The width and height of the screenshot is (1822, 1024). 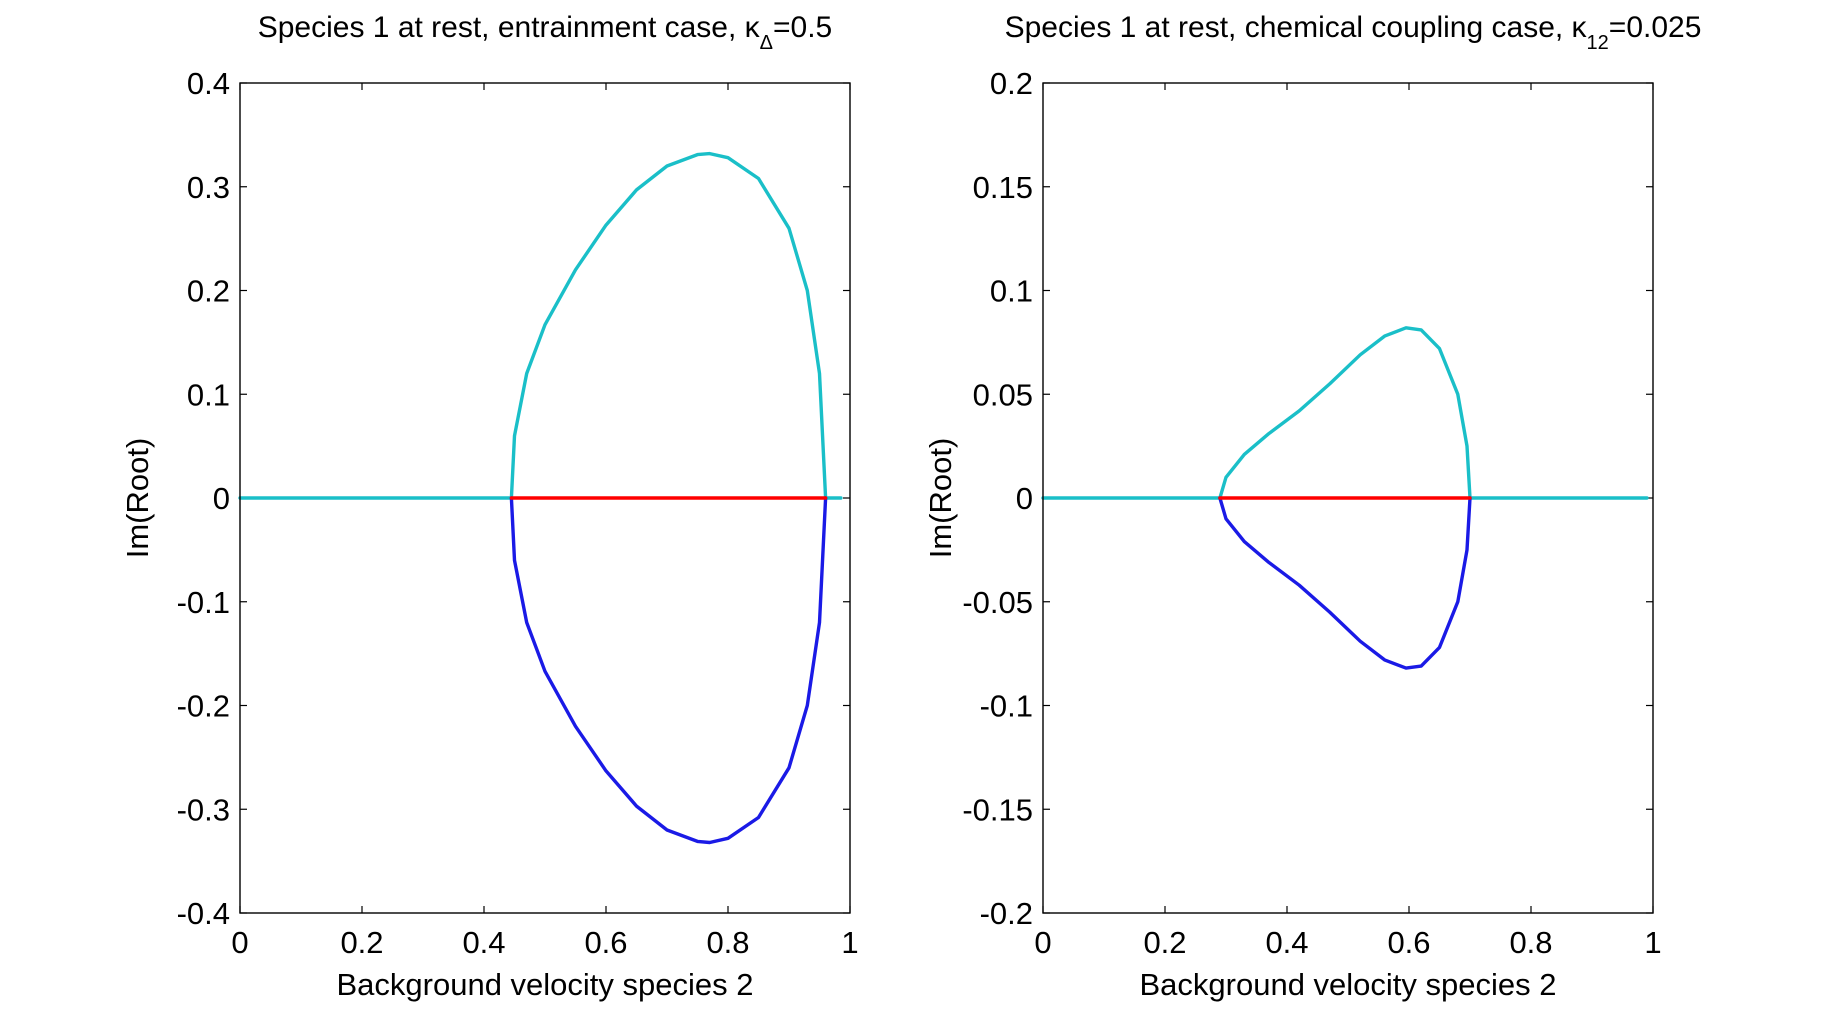 I want to click on x-tick-label-chemical-coupling: 0.6, so click(x=1408, y=942).